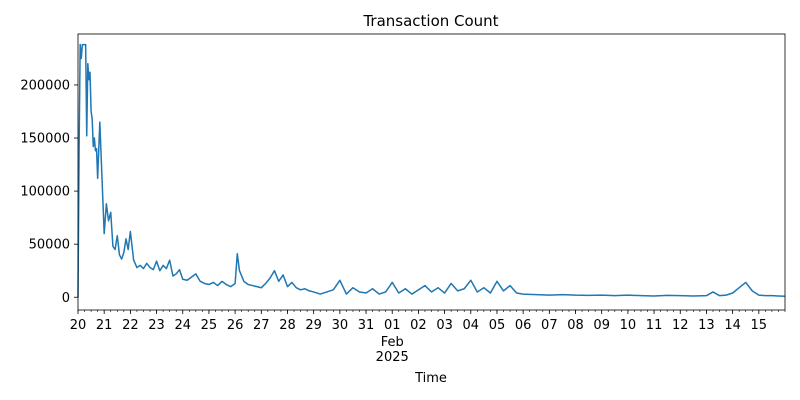 This screenshot has height=400, width=800. I want to click on x-tick-label: 05, so click(497, 325).